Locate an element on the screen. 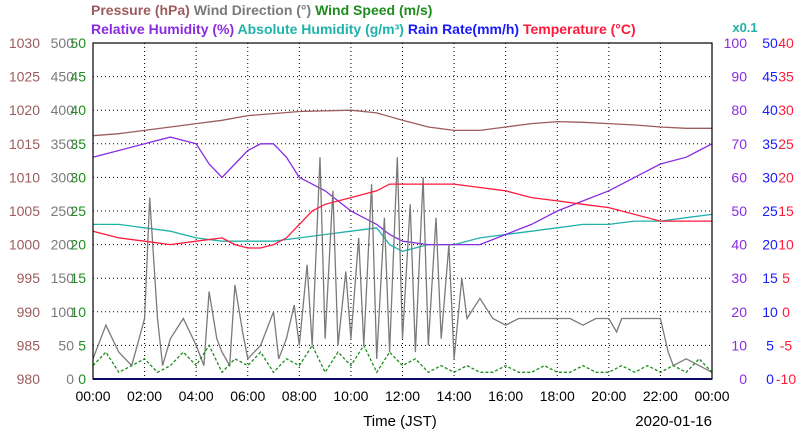 The image size is (800, 434). legend-entry: Relative Humidity (%) is located at coordinates (162, 29).